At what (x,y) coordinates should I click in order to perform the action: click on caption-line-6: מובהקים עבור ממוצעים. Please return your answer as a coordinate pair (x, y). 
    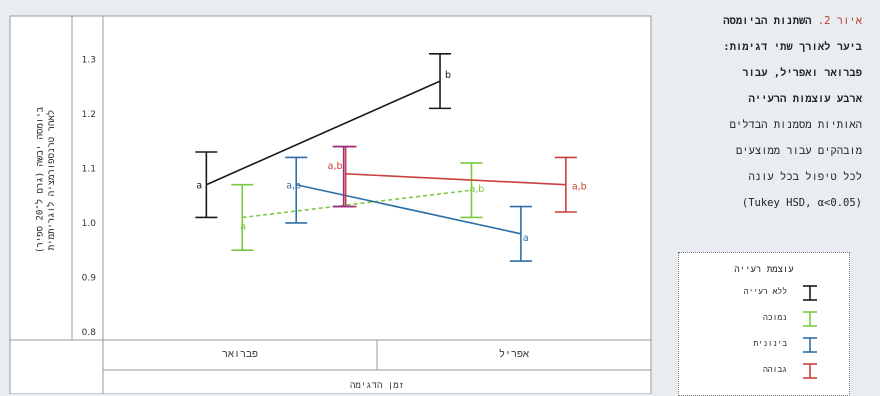
    Looking at the image, I should click on (798, 151).